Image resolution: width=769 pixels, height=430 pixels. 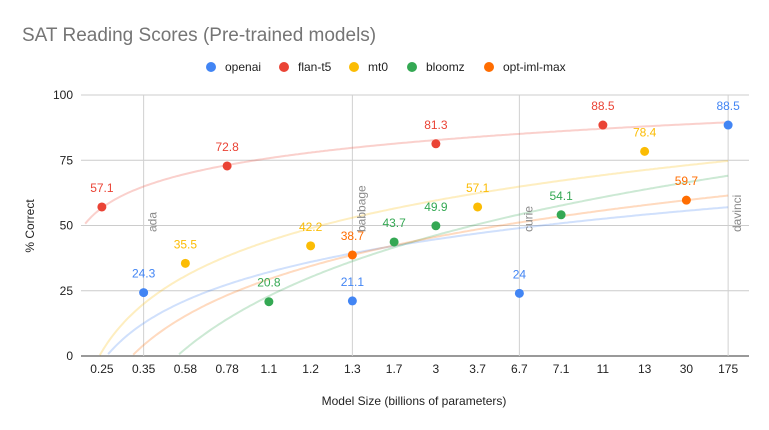 I want to click on legend: openai flan-t5 mt0 bloomz opt-iml-max, so click(x=386, y=67).